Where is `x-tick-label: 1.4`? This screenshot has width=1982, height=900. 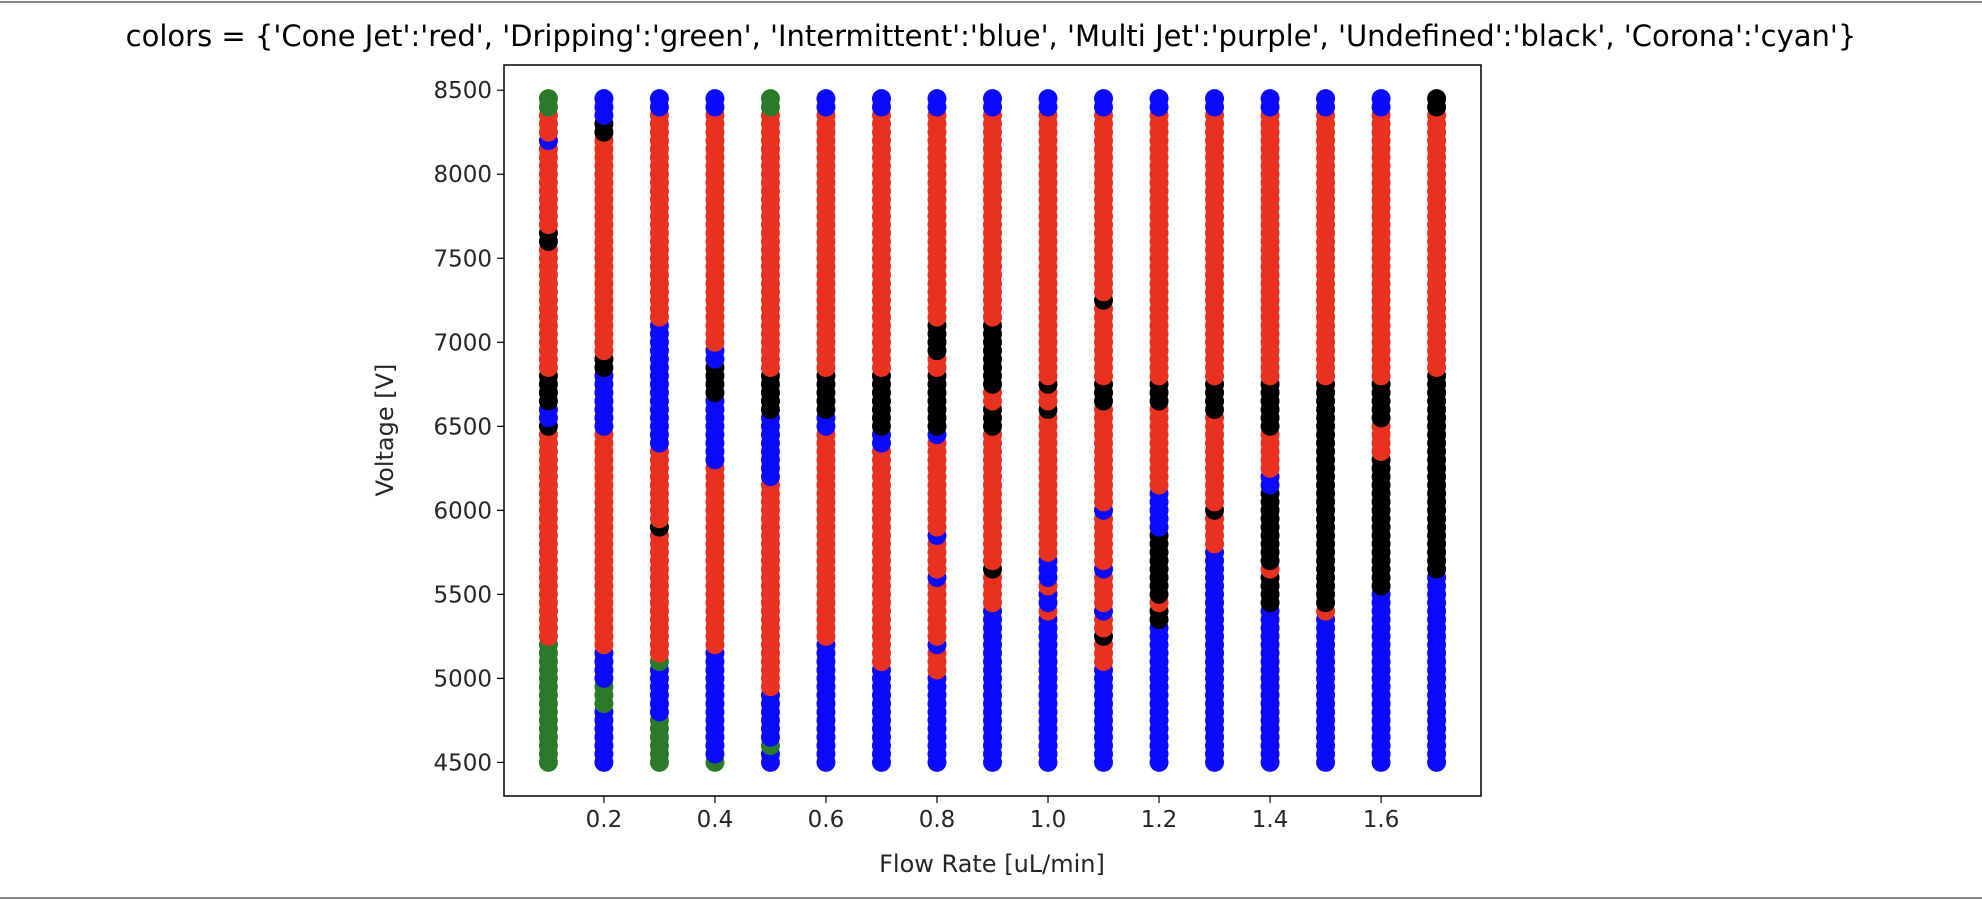 x-tick-label: 1.4 is located at coordinates (1270, 820).